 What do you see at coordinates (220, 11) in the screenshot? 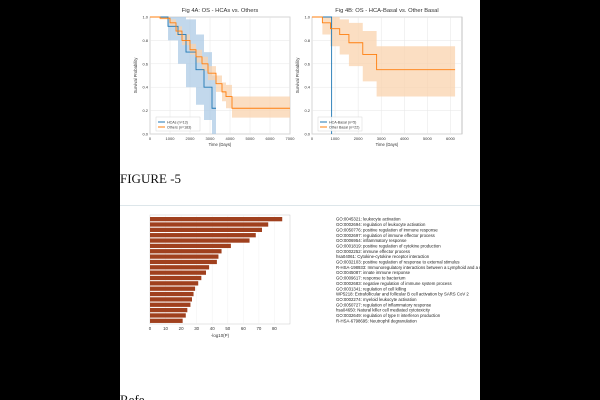
I see `panel-title: Fig 4A: OS - HCAs vs. Others` at bounding box center [220, 11].